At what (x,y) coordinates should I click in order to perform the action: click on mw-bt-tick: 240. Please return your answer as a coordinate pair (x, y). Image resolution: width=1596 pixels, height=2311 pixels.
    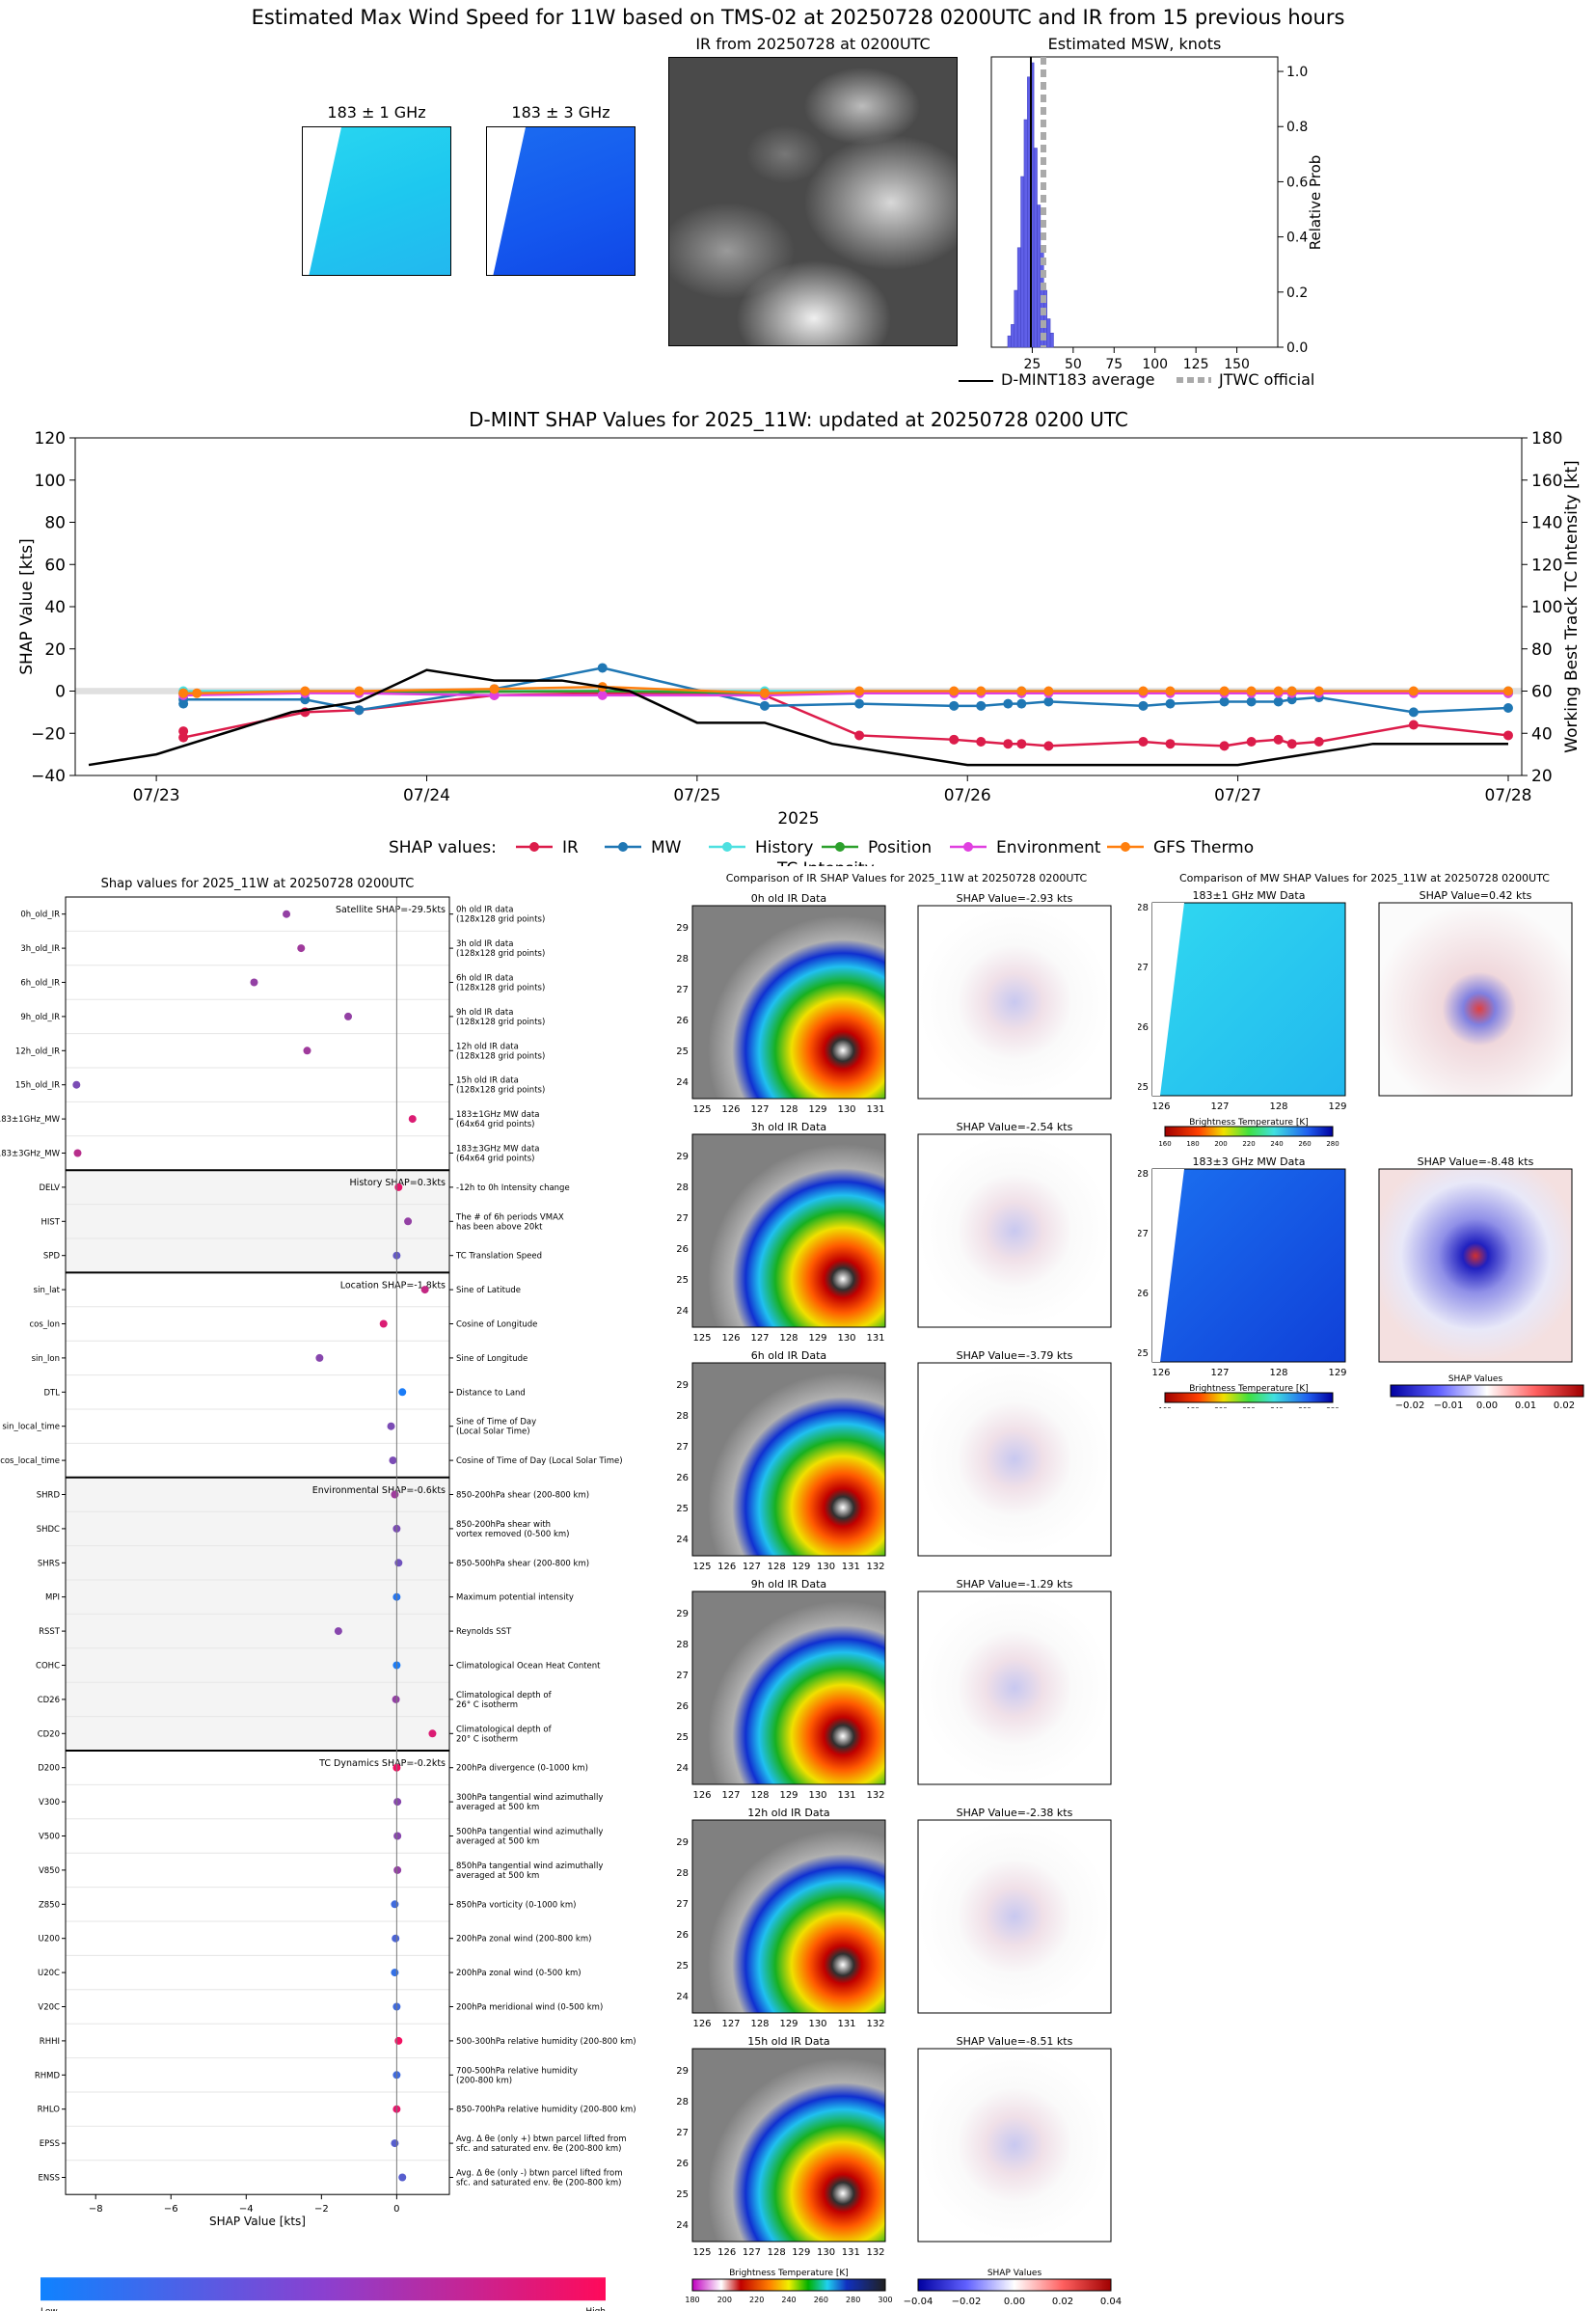
    Looking at the image, I should click on (1276, 1144).